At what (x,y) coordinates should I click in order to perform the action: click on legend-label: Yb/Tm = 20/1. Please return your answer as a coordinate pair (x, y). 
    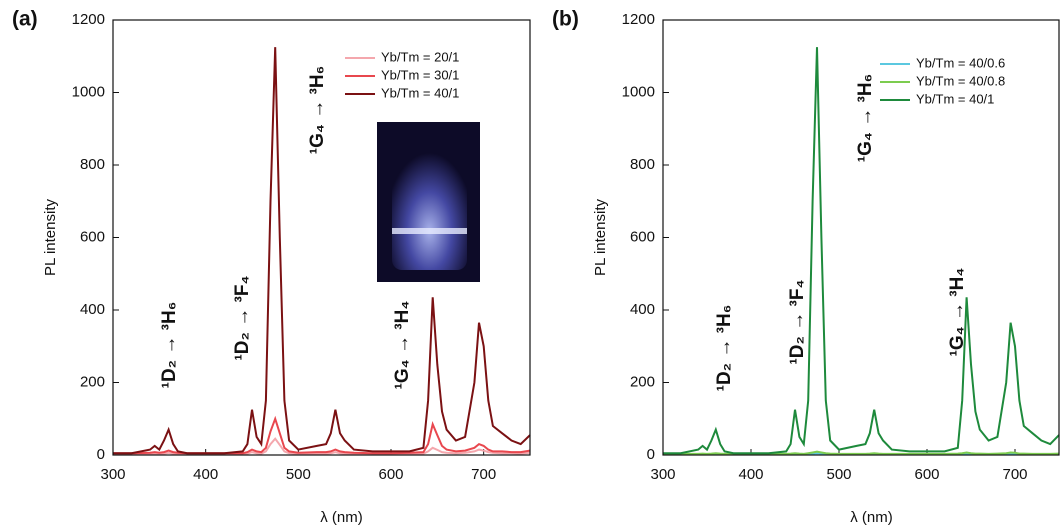
    Looking at the image, I should click on (420, 56).